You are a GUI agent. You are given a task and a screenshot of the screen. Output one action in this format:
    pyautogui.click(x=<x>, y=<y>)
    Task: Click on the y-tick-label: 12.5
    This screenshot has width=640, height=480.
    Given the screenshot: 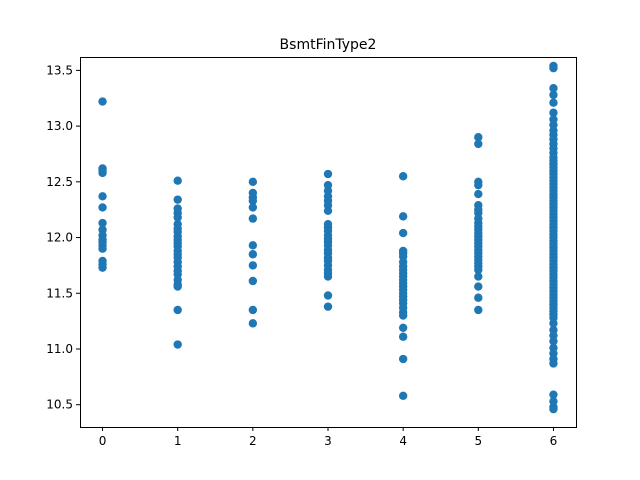 What is the action you would take?
    pyautogui.click(x=59, y=182)
    